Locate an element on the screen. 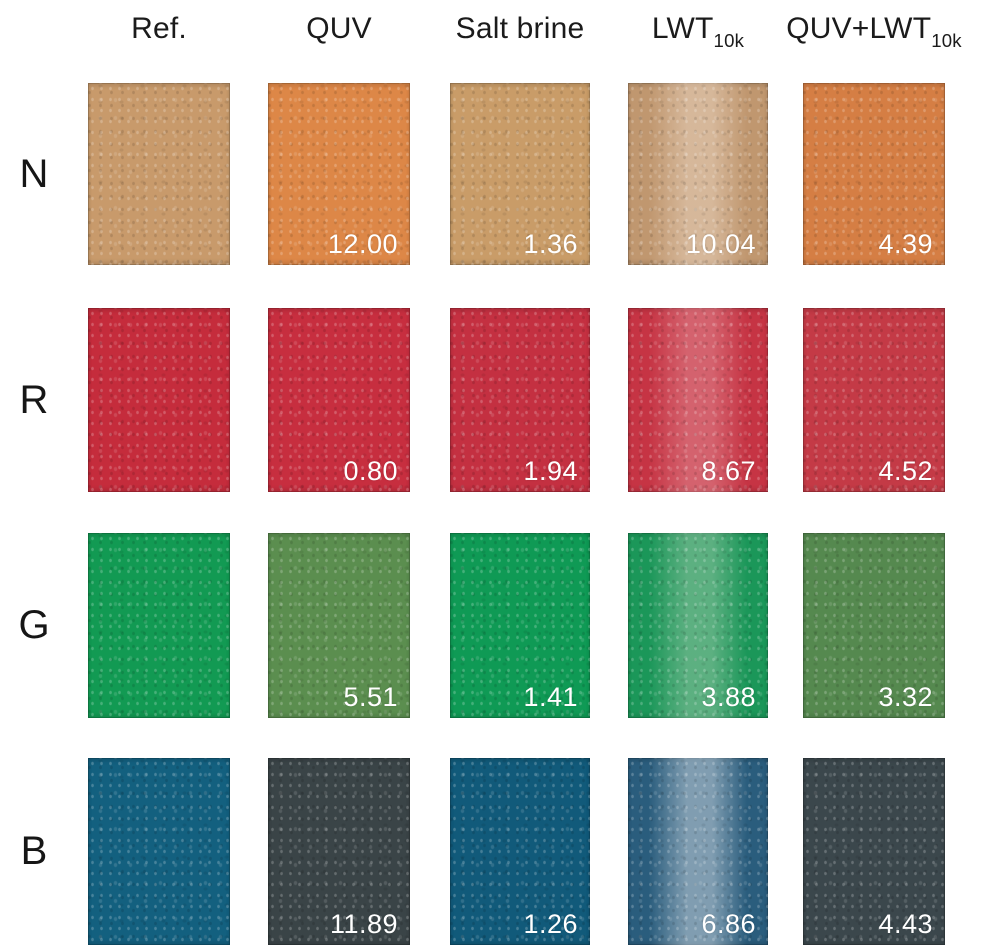  row-label-g: G is located at coordinates (34, 625).